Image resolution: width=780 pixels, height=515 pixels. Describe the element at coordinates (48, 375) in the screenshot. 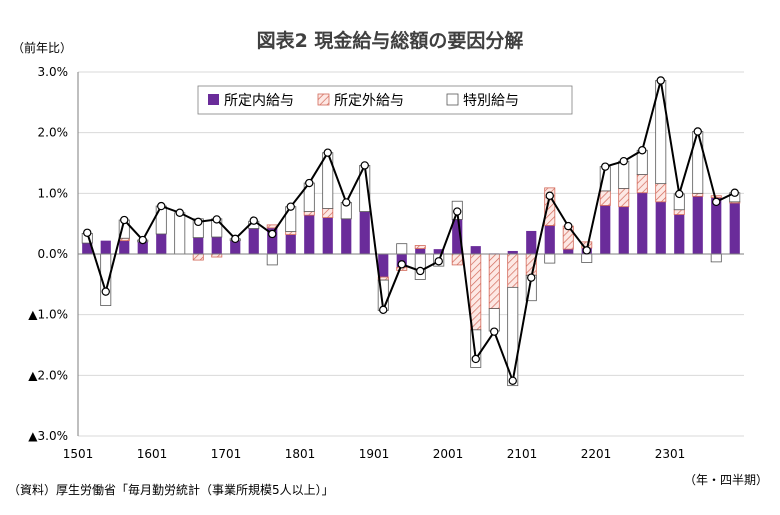

I see `y-tick-label: ▲2.0%` at that location.